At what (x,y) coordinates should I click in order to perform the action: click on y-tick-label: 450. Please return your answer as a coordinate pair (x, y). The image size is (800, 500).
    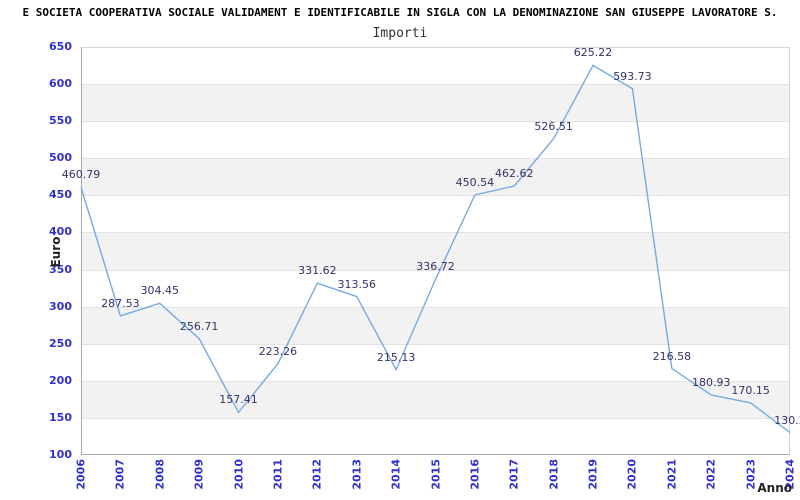
    Looking at the image, I should click on (60, 195).